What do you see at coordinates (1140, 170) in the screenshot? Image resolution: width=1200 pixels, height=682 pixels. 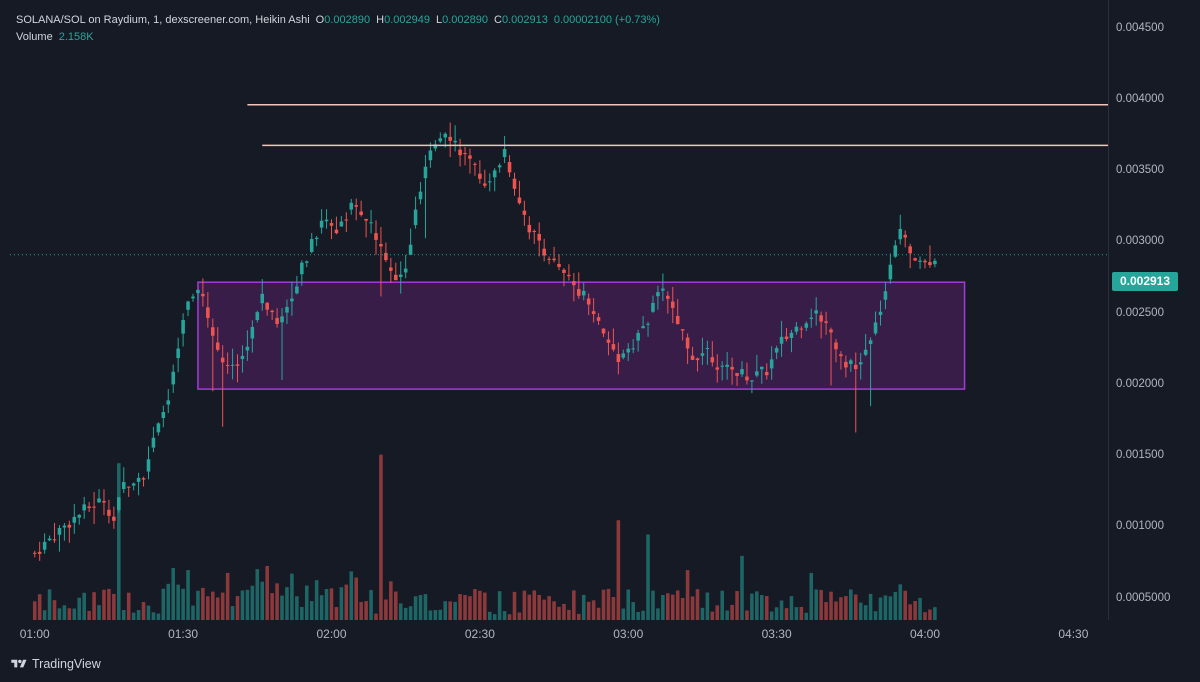 I see `price-tick-label: 0.003500` at bounding box center [1140, 170].